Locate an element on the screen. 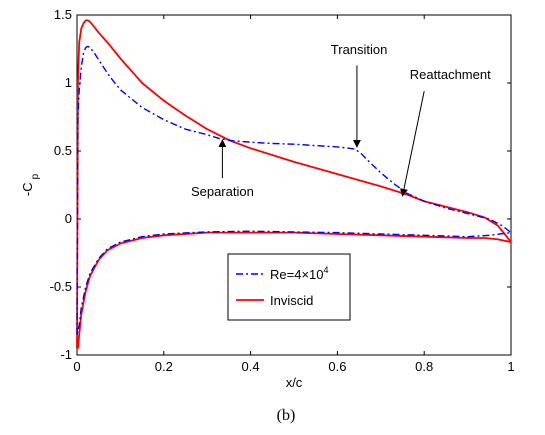 Image resolution: width=545 pixels, height=435 pixels. y-tick-label: -1 is located at coordinates (66, 354).